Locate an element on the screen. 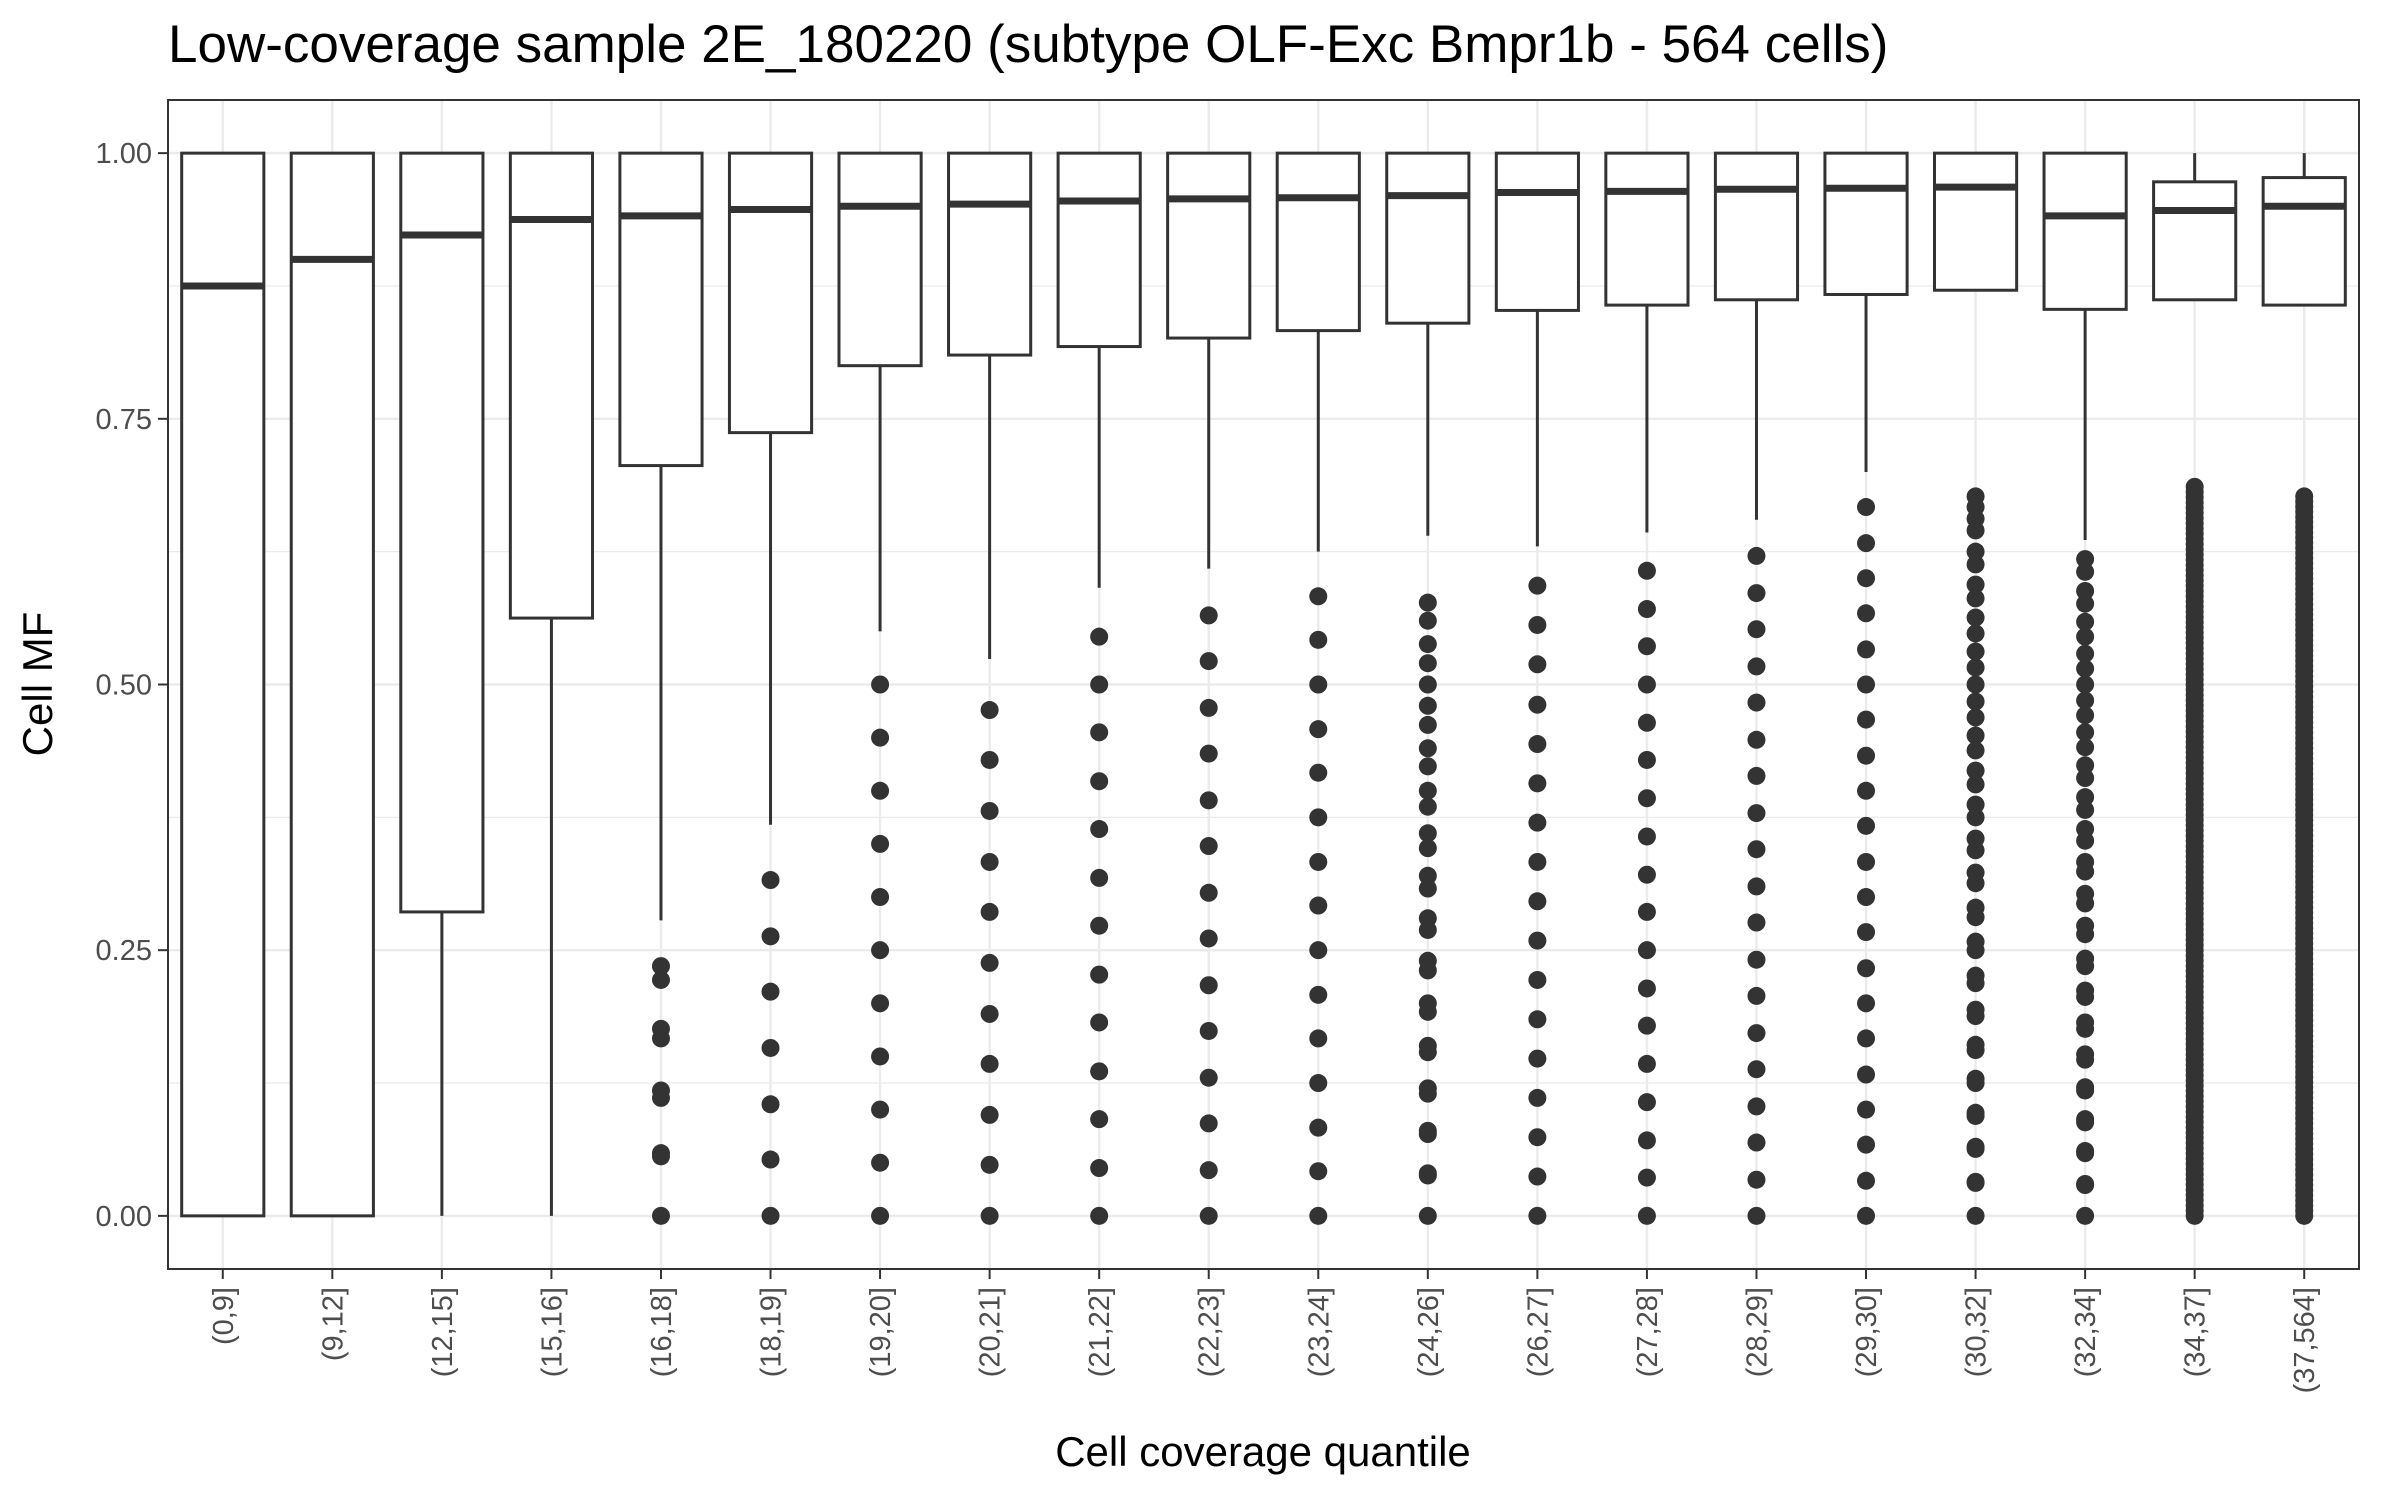 The width and height of the screenshot is (2400, 1505). x-tick-label: (19,20] is located at coordinates (881, 1332).